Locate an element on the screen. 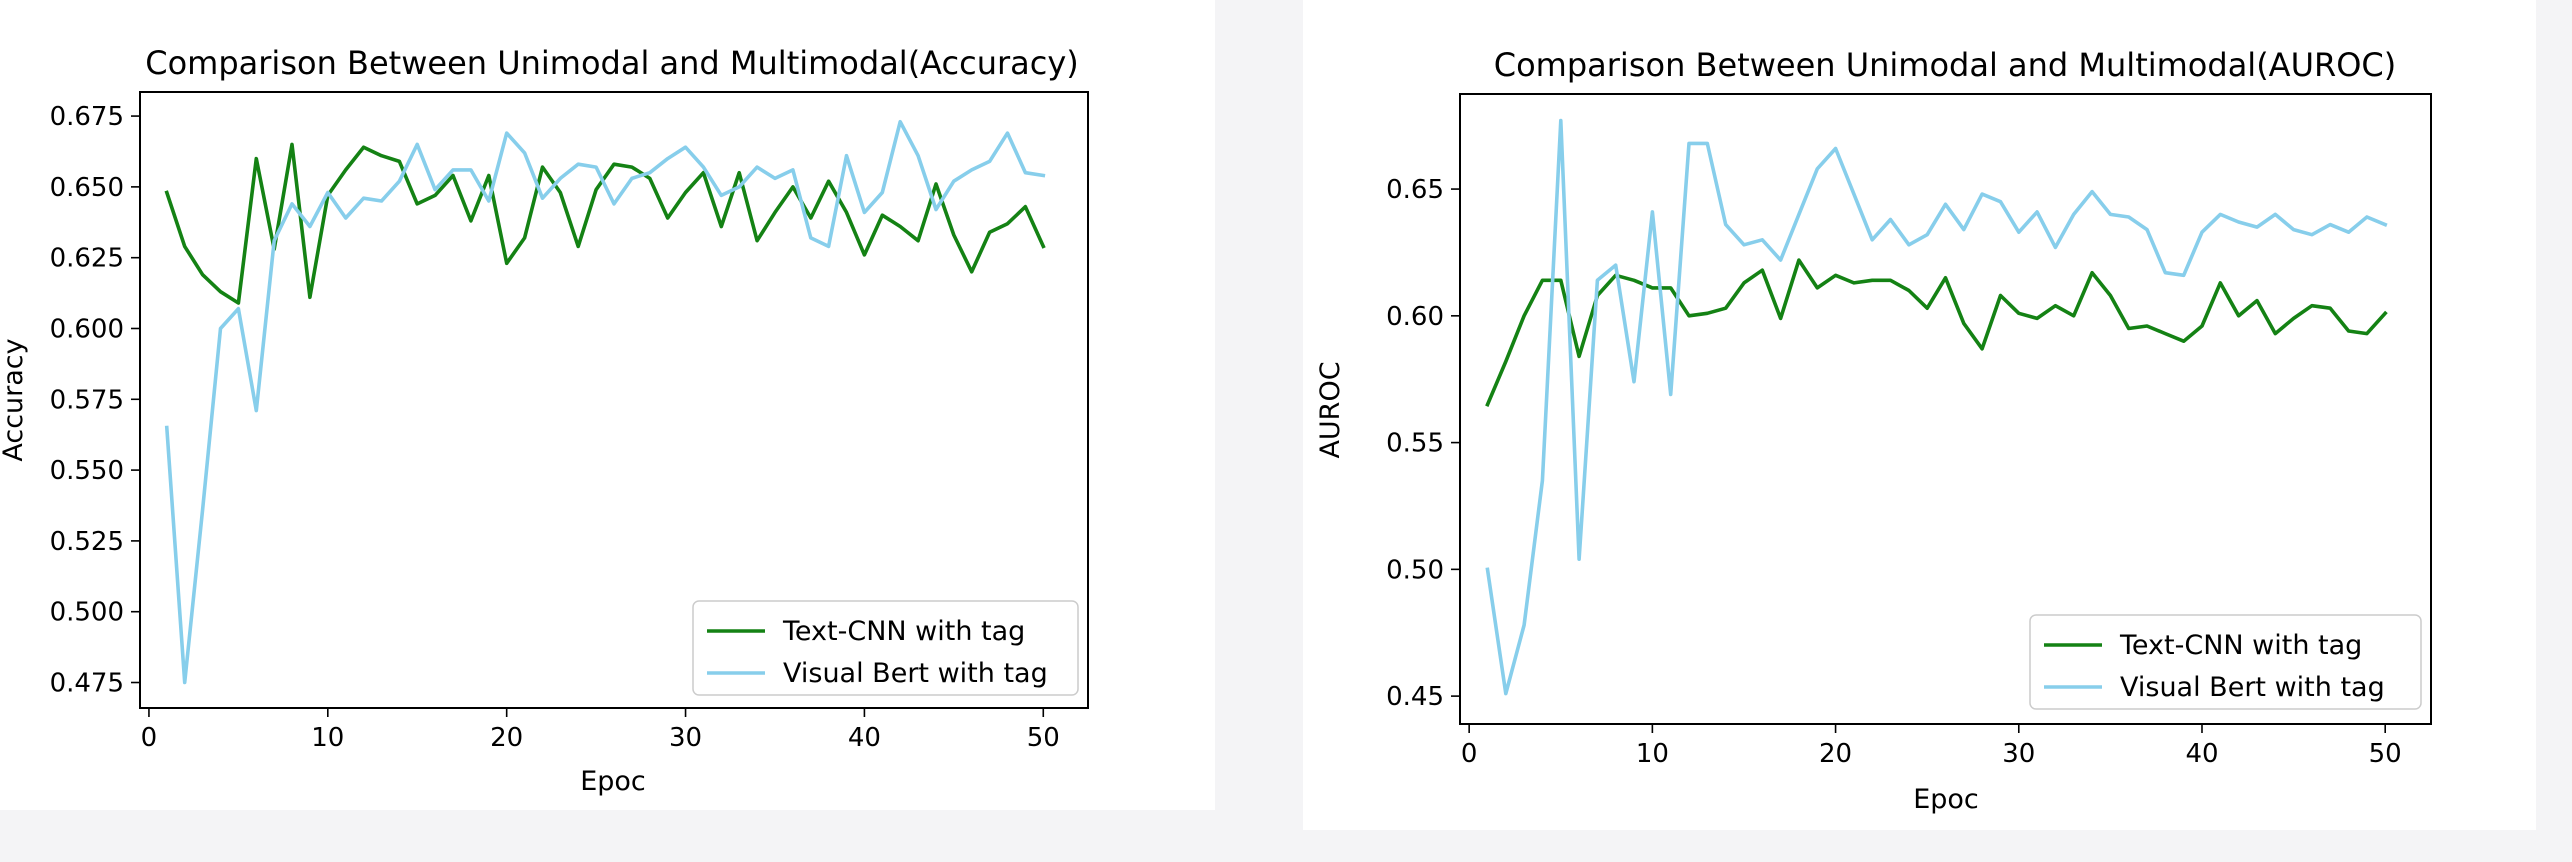 This screenshot has width=2572, height=862. y-tick-label: 0.60 is located at coordinates (1415, 317).